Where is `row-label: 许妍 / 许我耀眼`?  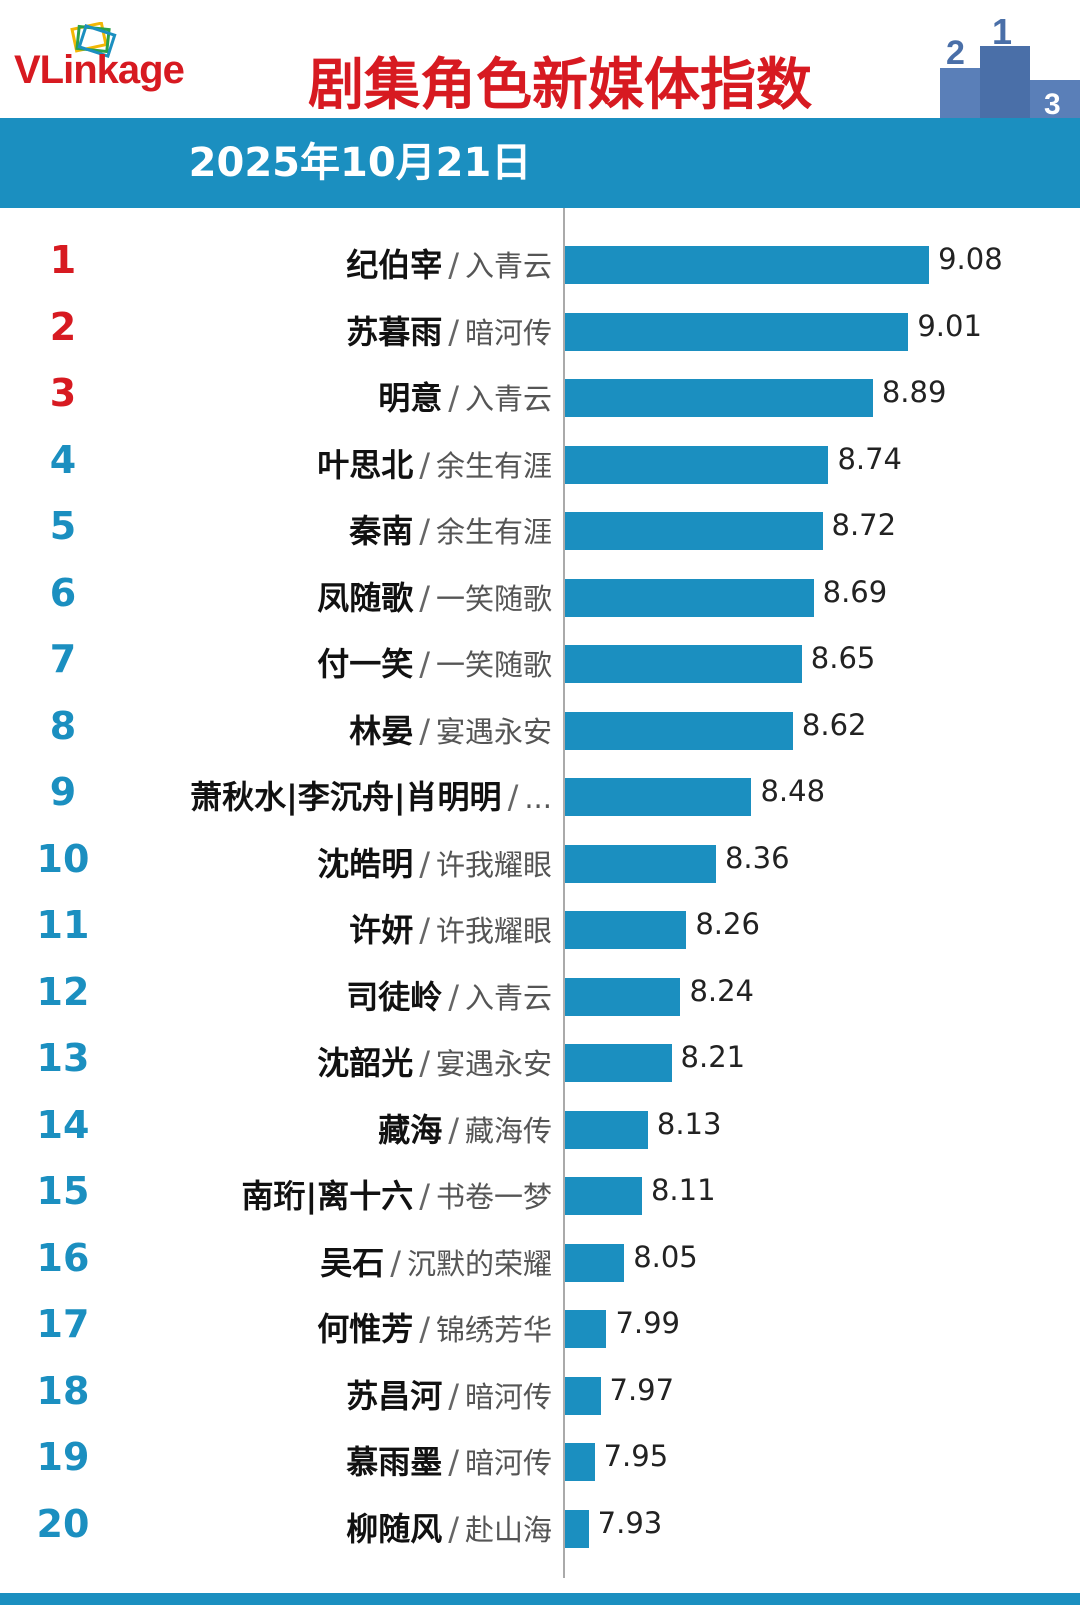
row-label: 许妍 / 许我耀眼 is located at coordinates (450, 928).